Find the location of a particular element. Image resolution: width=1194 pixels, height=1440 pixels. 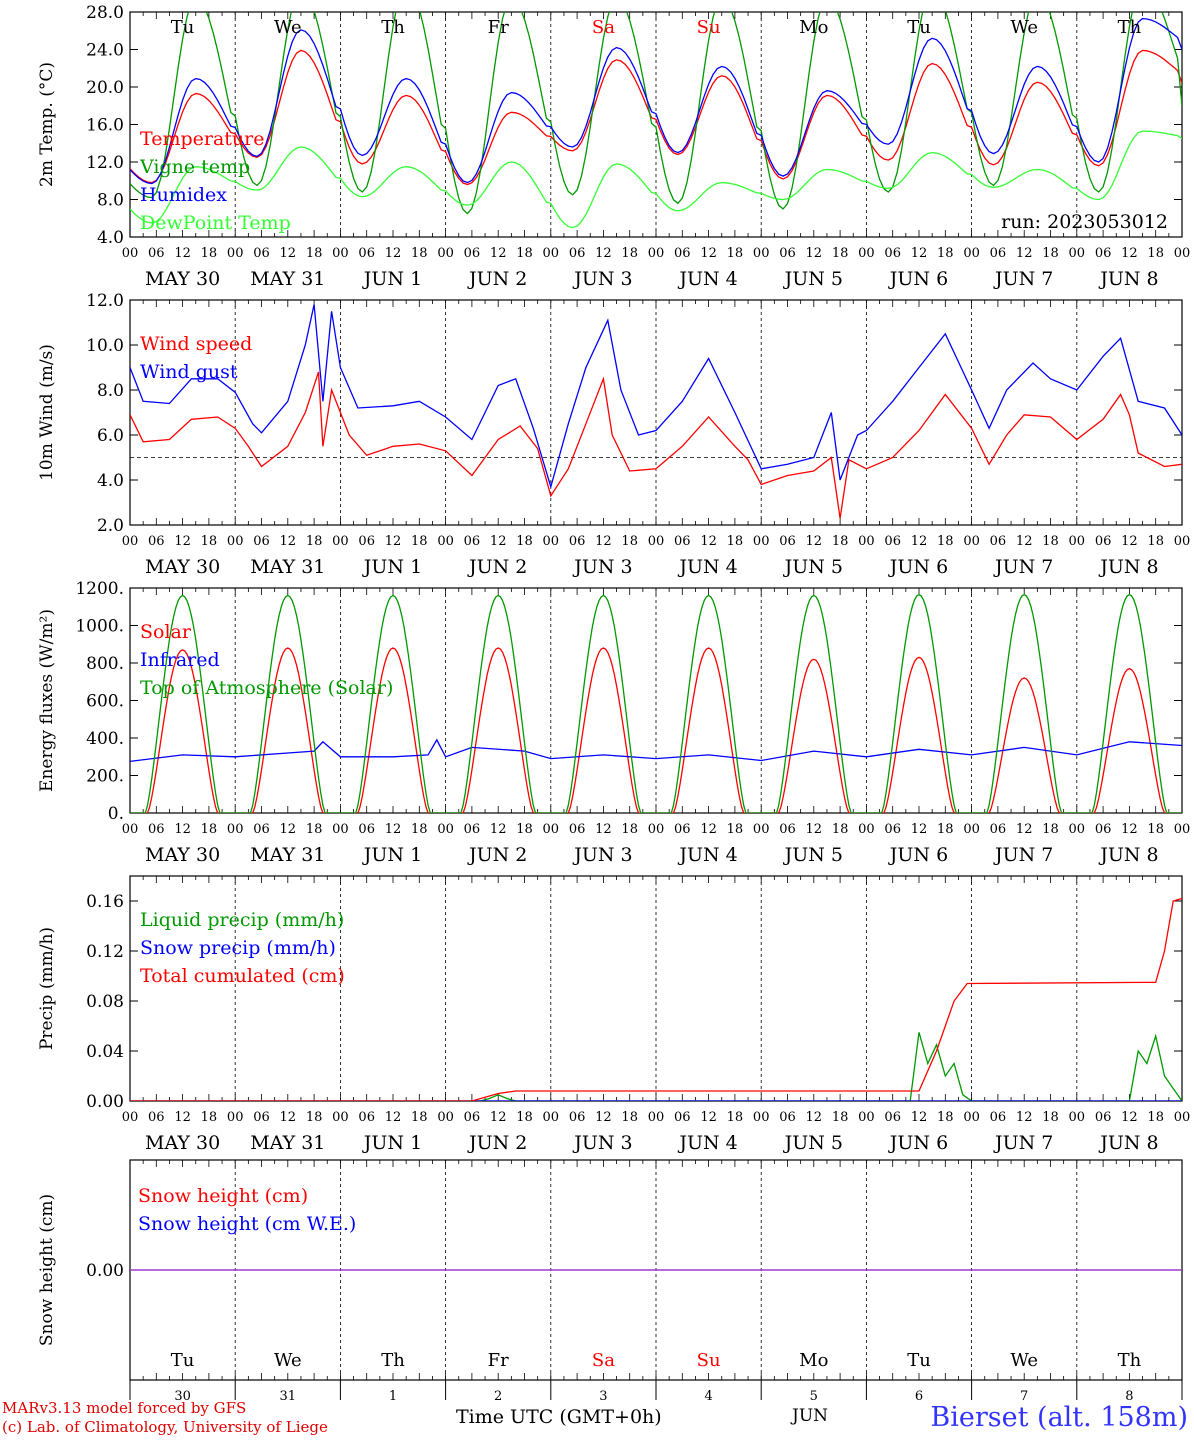

y-tick-label: 0.00 is located at coordinates (105, 1271).